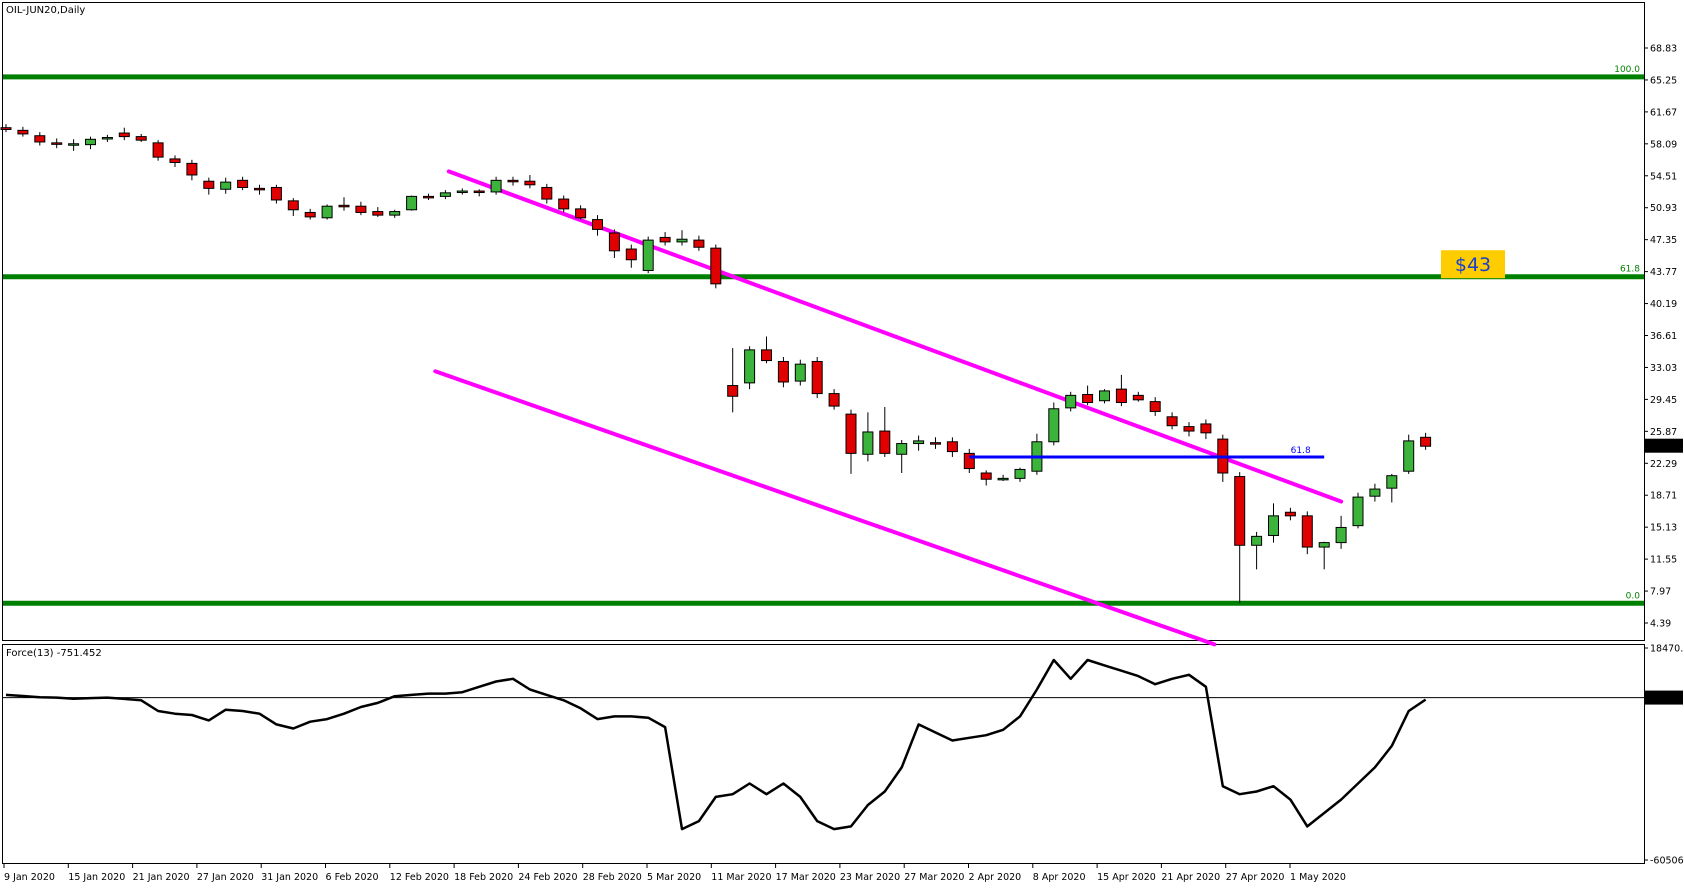 The image size is (1684, 888). I want to click on indicator-zero-tag, so click(1664, 697).